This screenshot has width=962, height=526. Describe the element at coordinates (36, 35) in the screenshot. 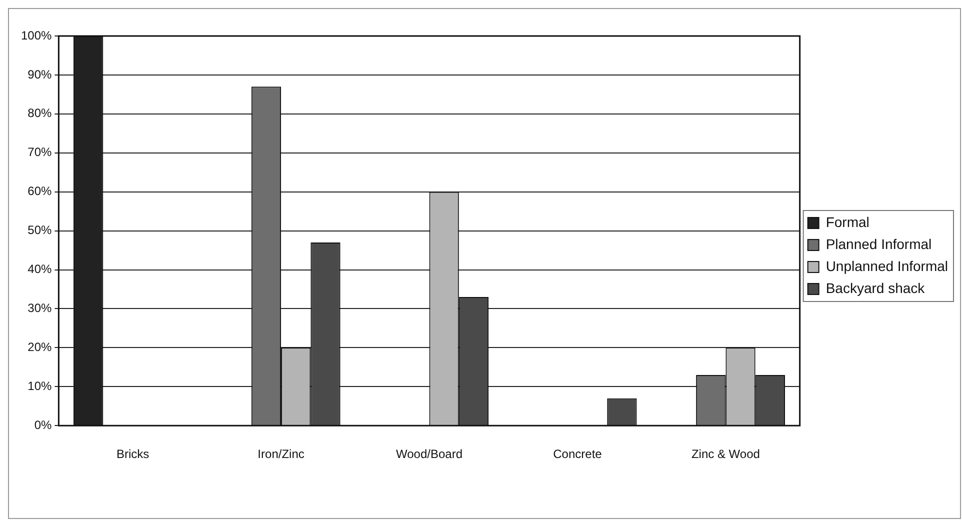

I see `y-tick-label: 100%` at that location.